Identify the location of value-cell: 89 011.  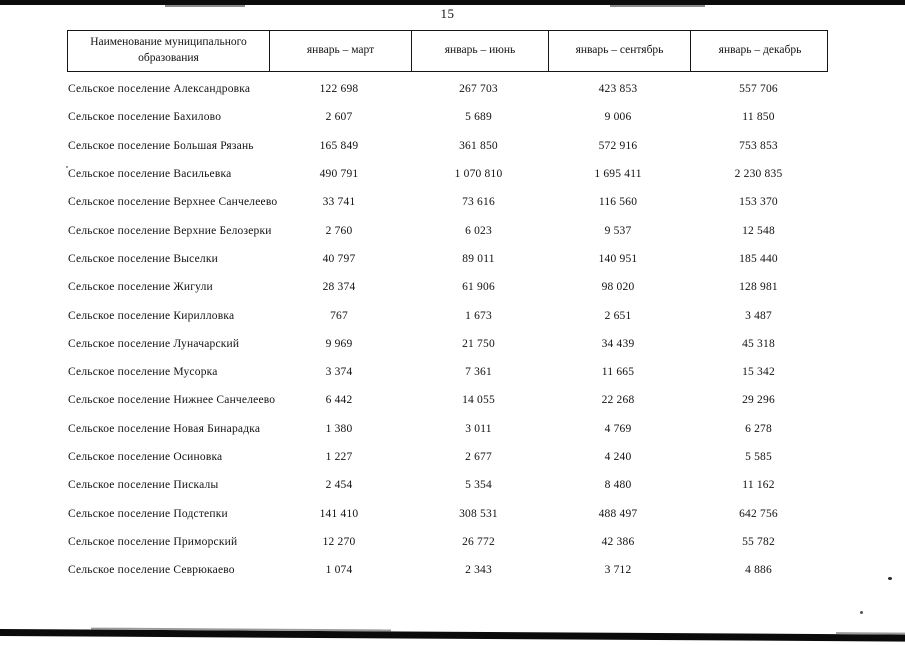
(478, 258).